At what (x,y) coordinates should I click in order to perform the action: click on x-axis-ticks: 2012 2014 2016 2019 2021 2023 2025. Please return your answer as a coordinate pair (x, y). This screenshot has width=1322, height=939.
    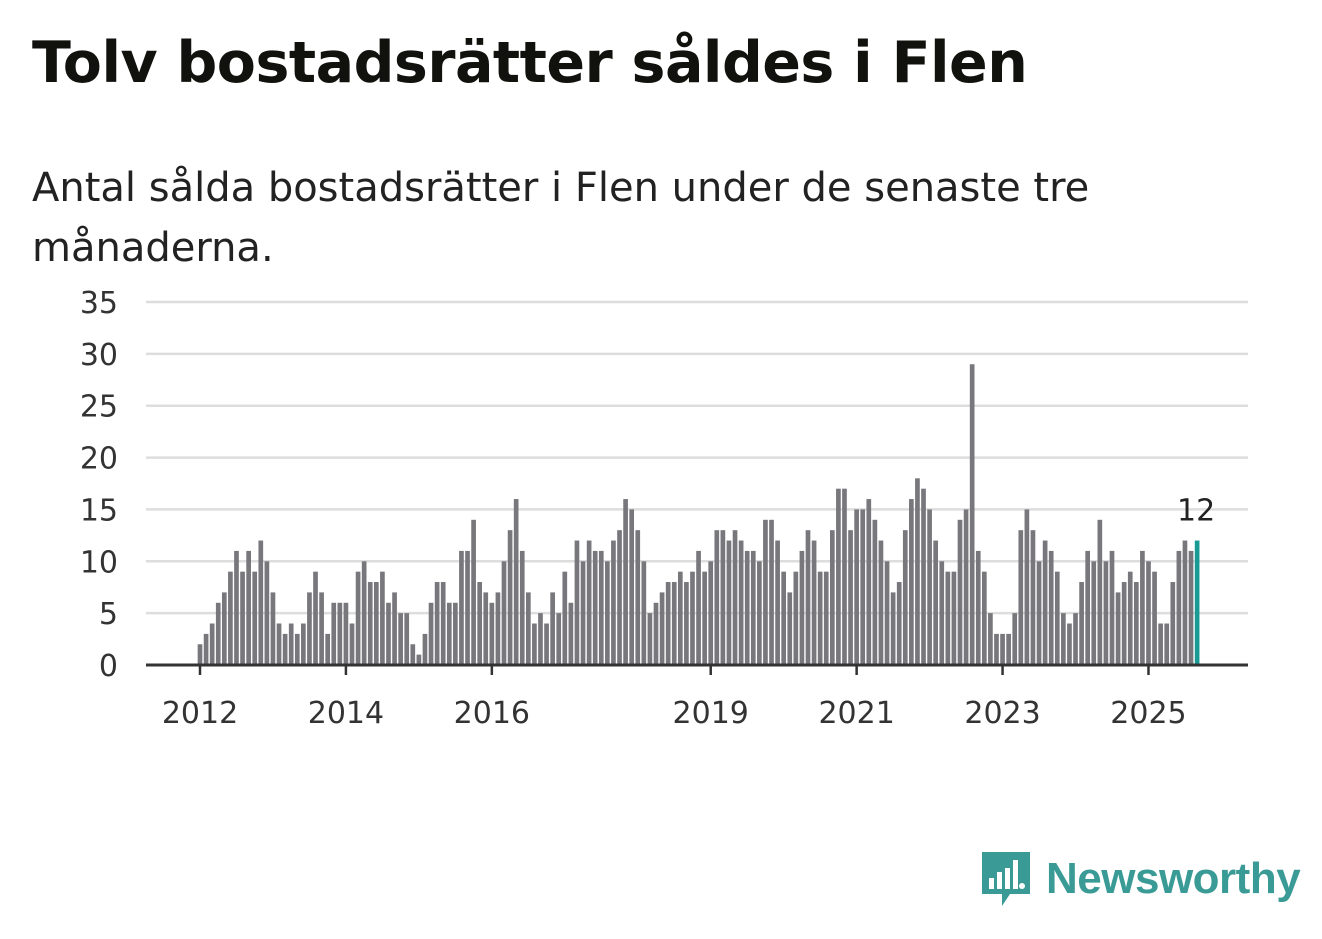
    Looking at the image, I should click on (674, 698).